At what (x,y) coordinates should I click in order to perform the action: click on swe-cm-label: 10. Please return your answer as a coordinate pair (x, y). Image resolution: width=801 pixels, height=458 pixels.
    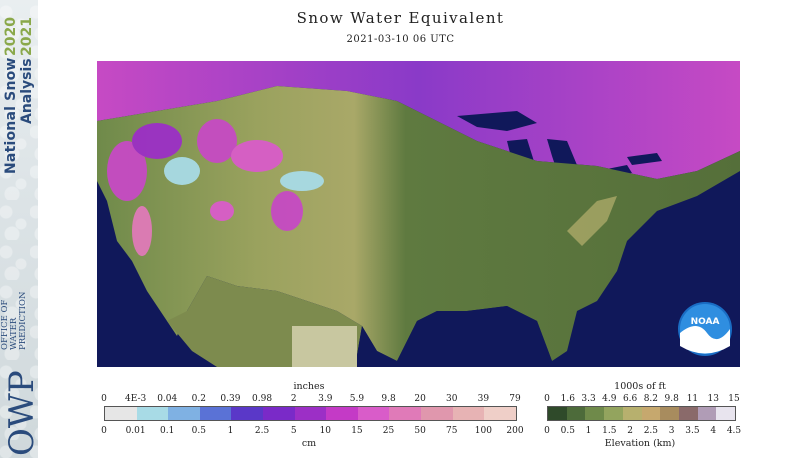
    Looking at the image, I should click on (325, 431).